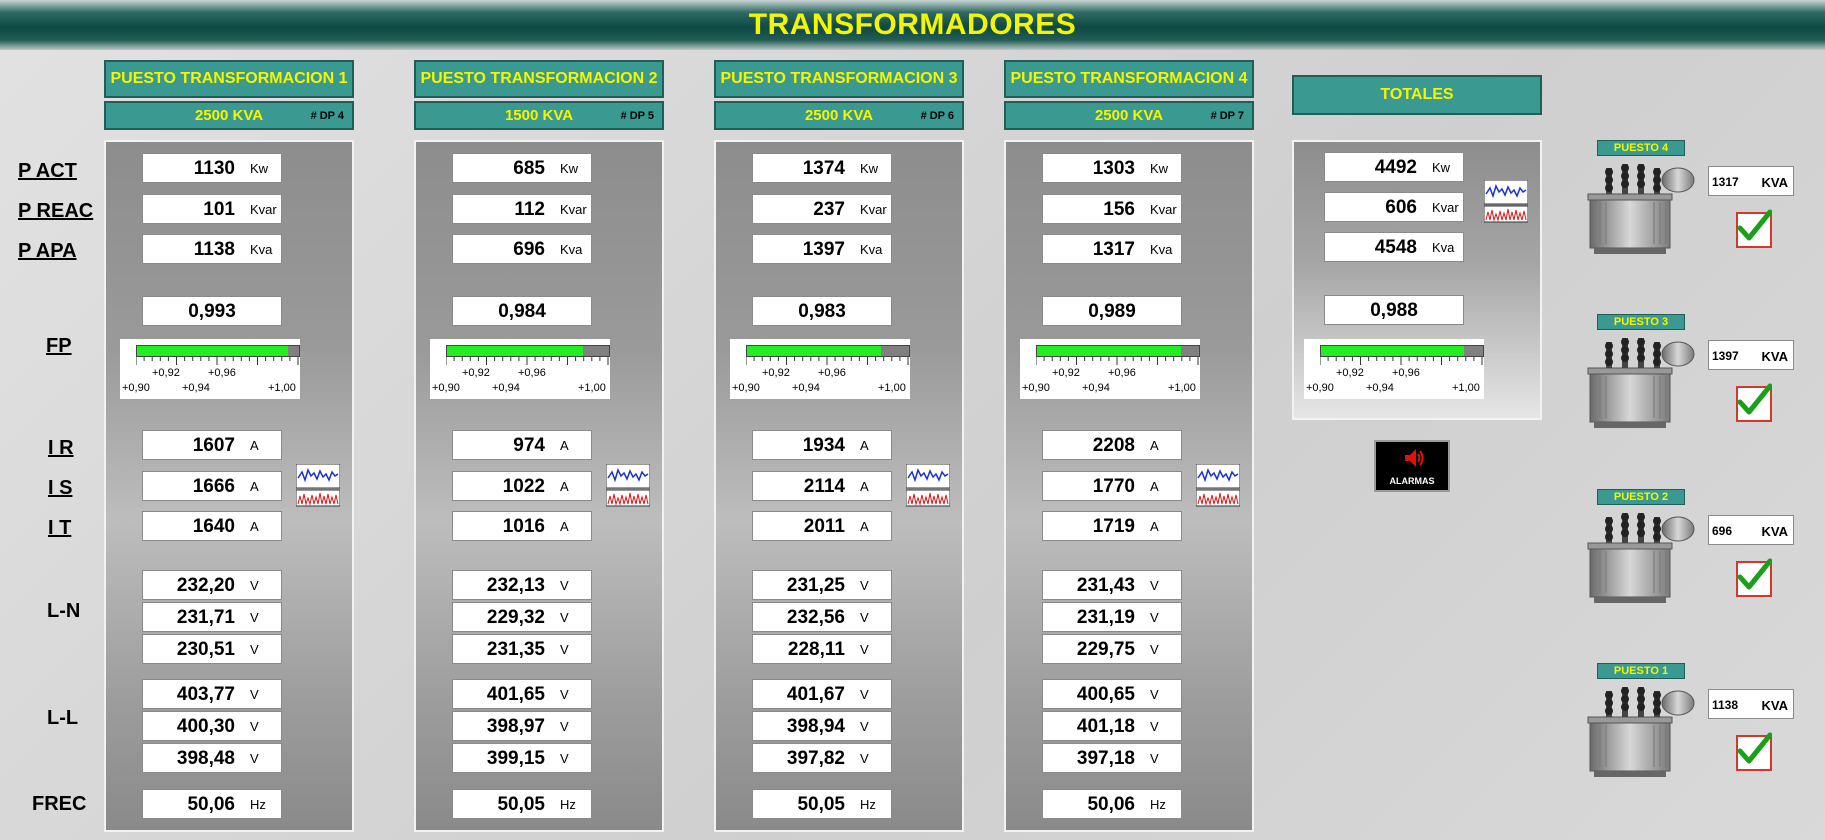 The height and width of the screenshot is (840, 1825). Describe the element at coordinates (1641, 671) in the screenshot. I see `puesto-1-tag: PUESTO 1` at that location.